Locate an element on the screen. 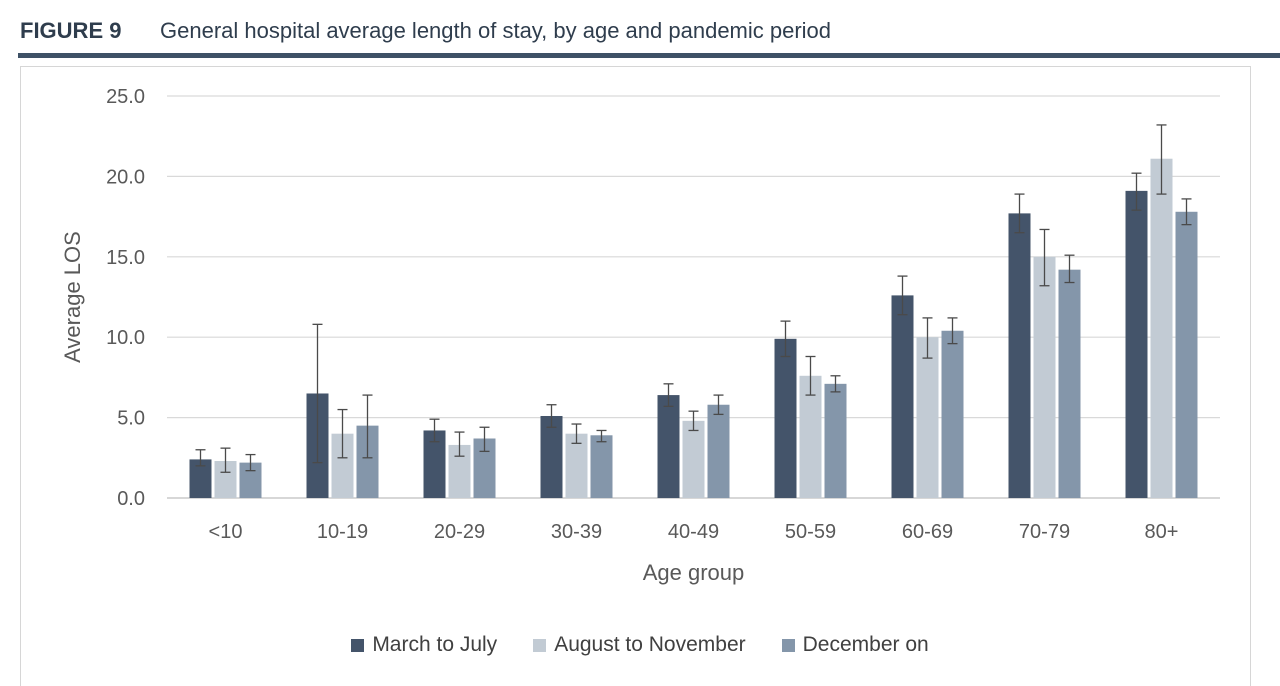  y-tick-label: 15.0 is located at coordinates (125, 258).